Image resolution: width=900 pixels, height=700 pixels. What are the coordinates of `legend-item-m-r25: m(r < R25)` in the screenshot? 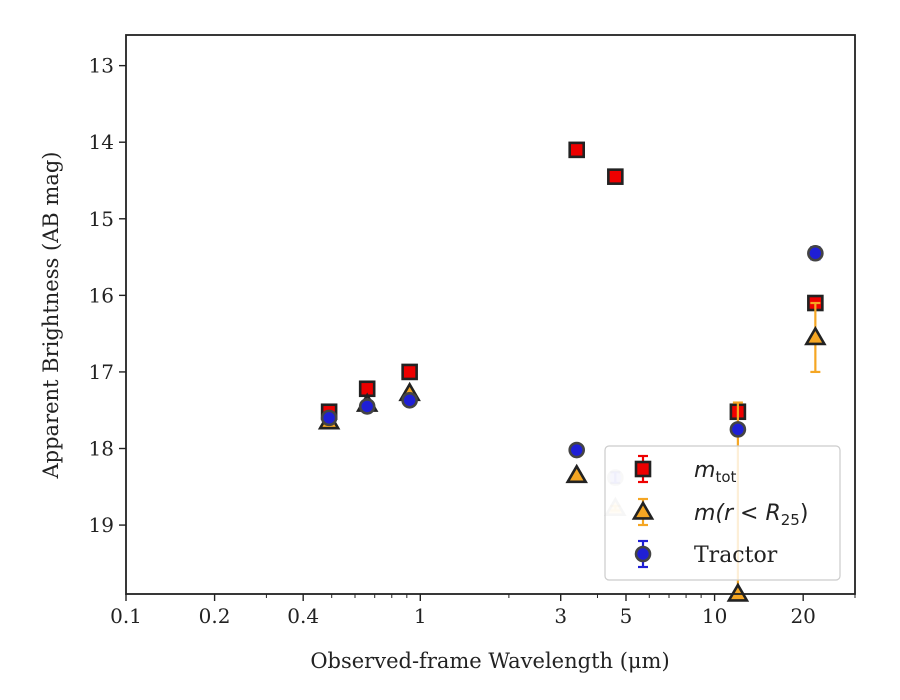 It's located at (719, 513).